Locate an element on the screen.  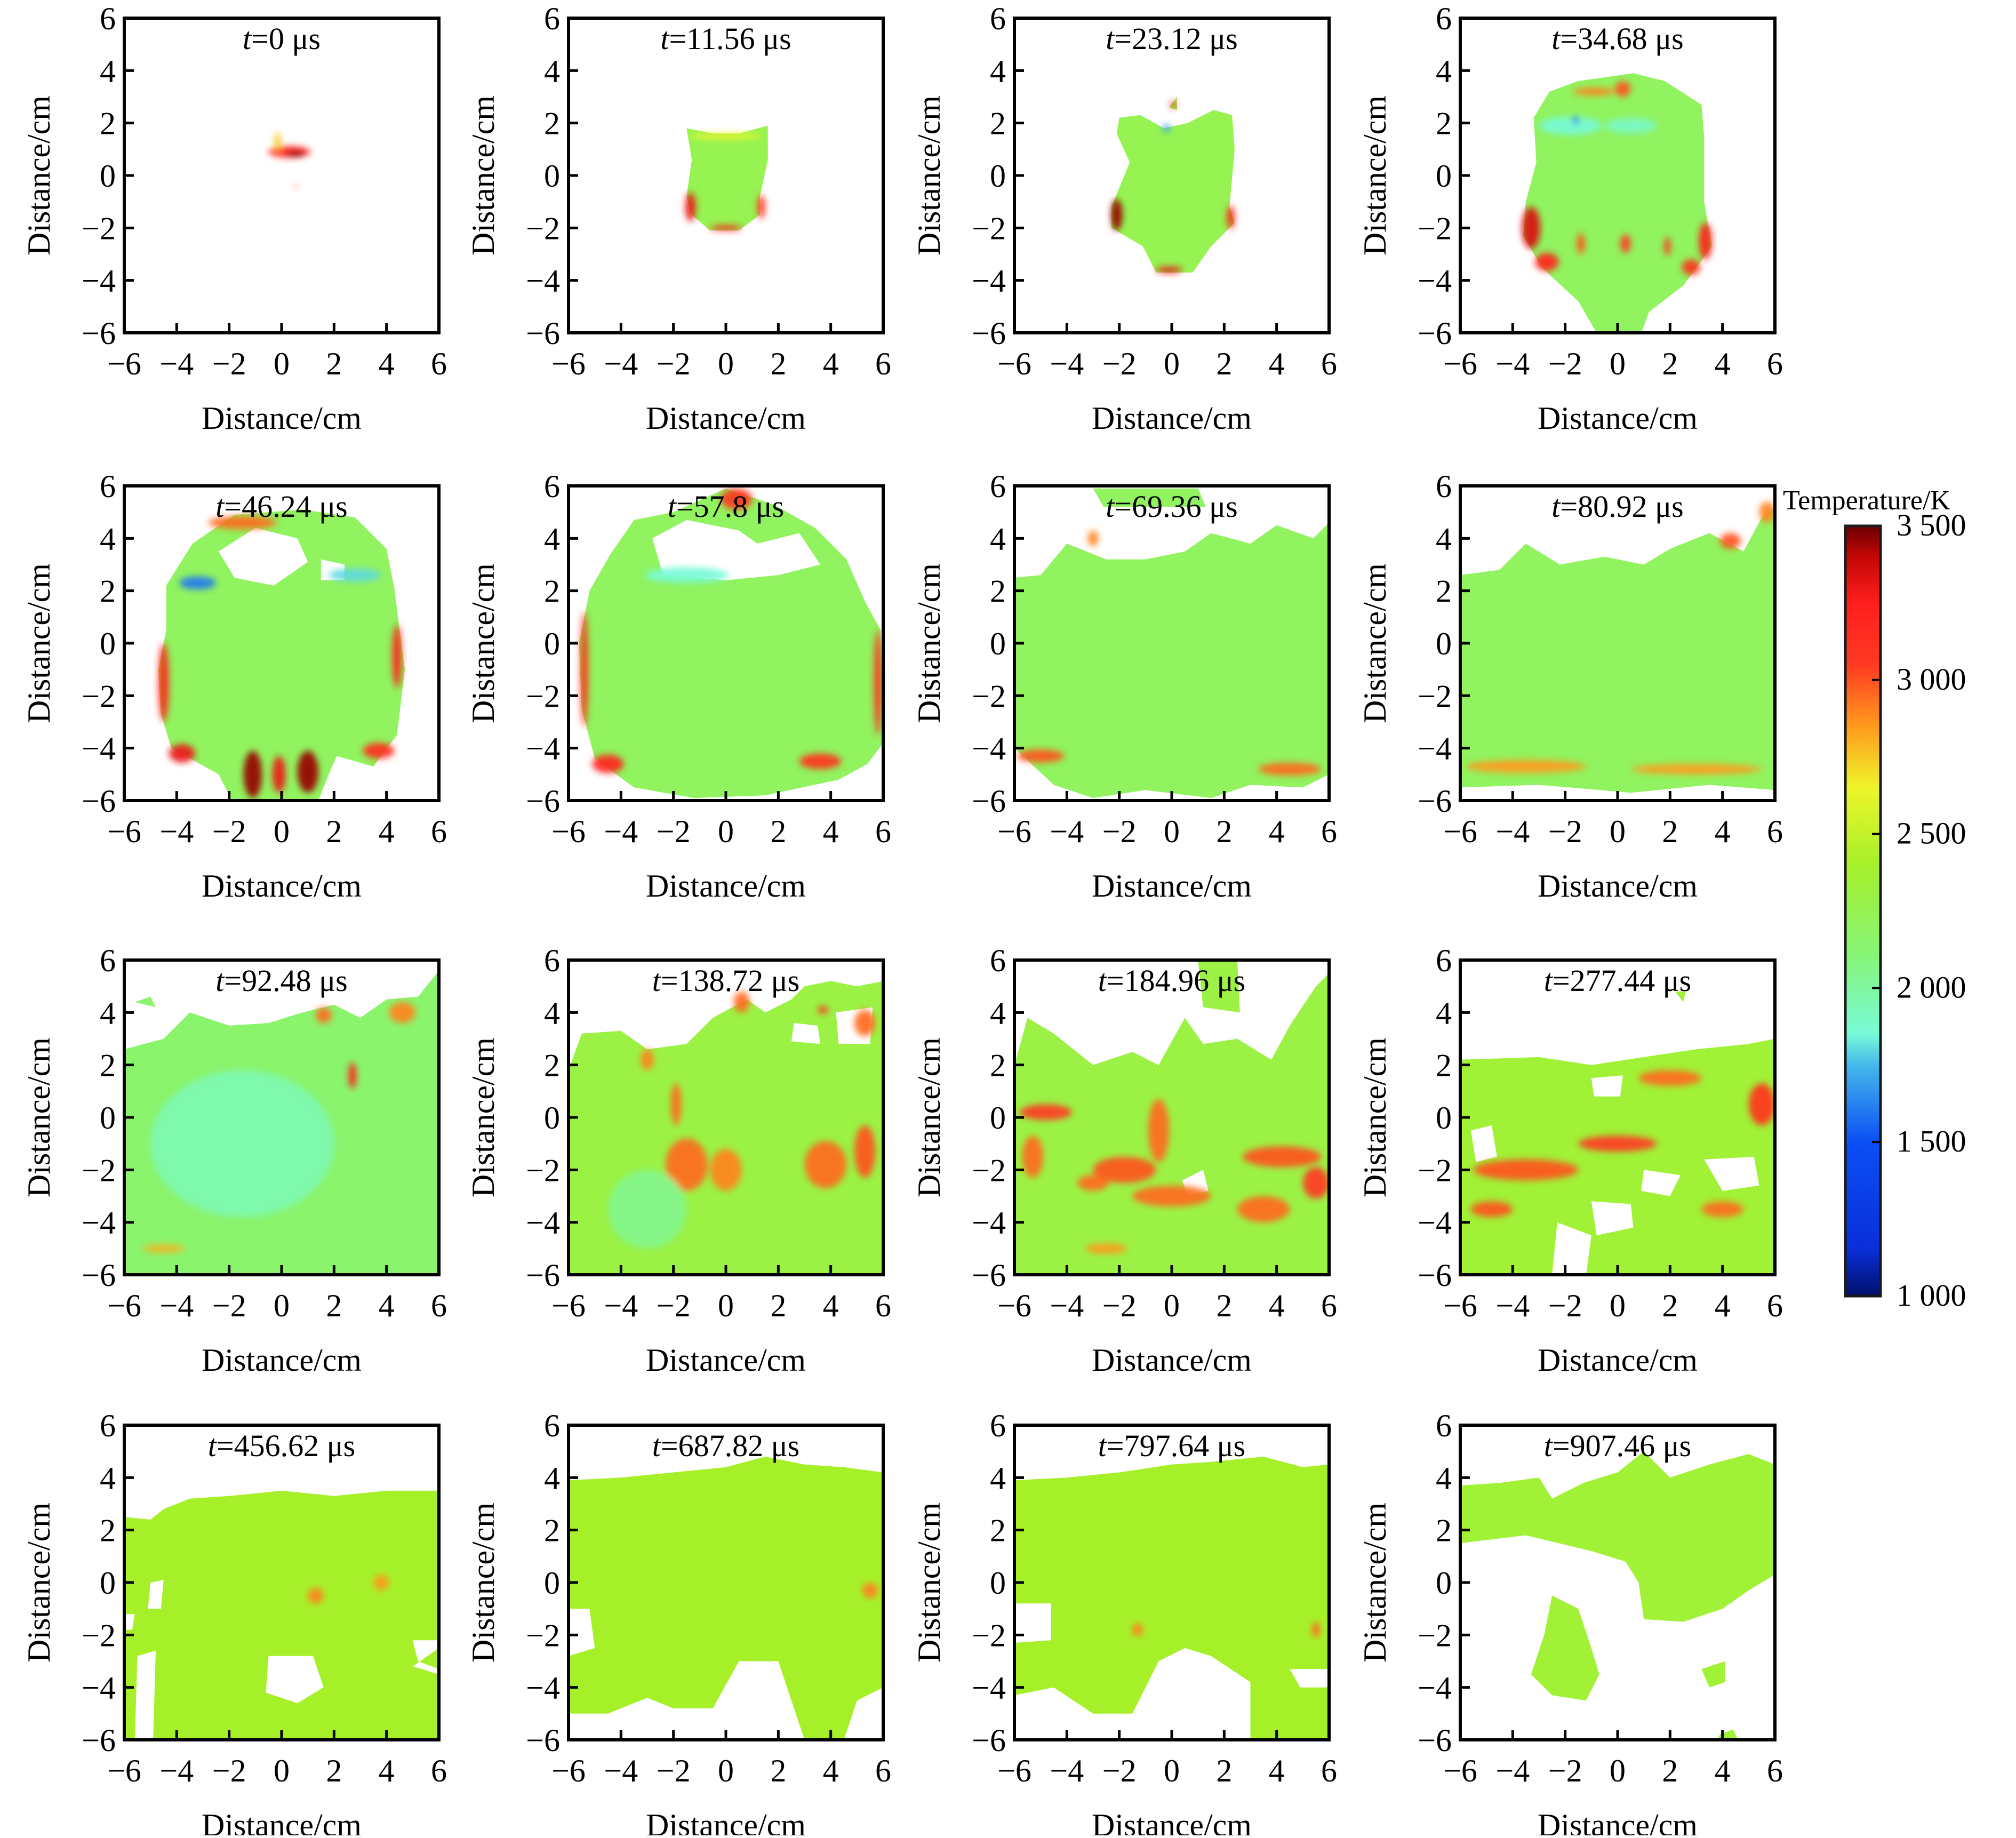
plot-frame is located at coordinates (282, 176).